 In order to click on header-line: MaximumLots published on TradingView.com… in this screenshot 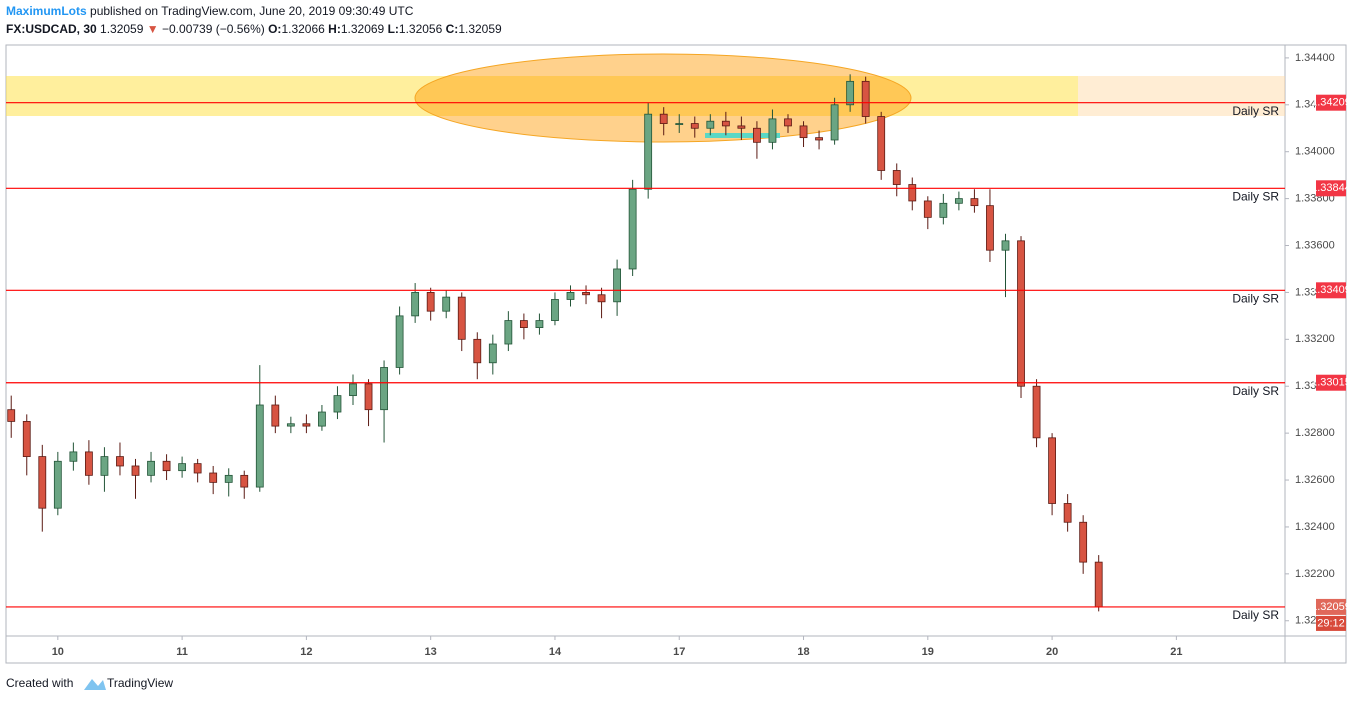, I will do `click(210, 11)`.